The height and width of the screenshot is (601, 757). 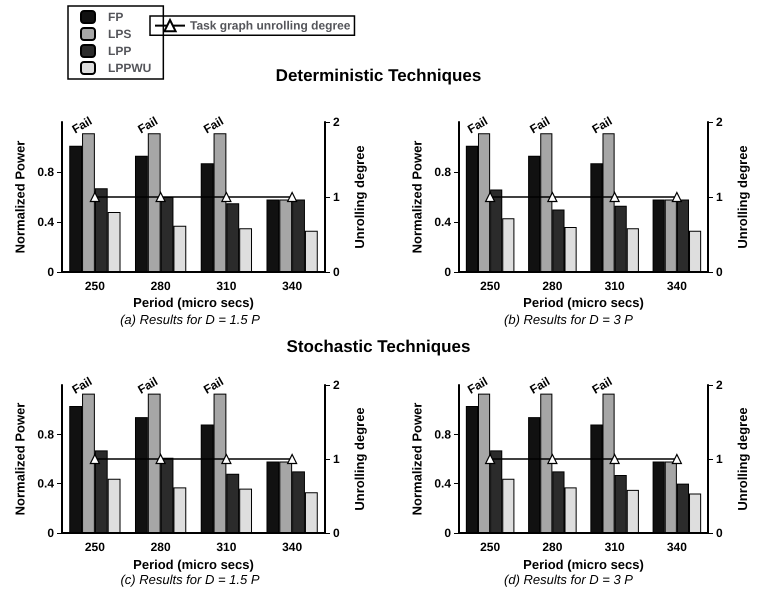 What do you see at coordinates (270, 25) in the screenshot?
I see `legend-label: Task graph unrolling degree` at bounding box center [270, 25].